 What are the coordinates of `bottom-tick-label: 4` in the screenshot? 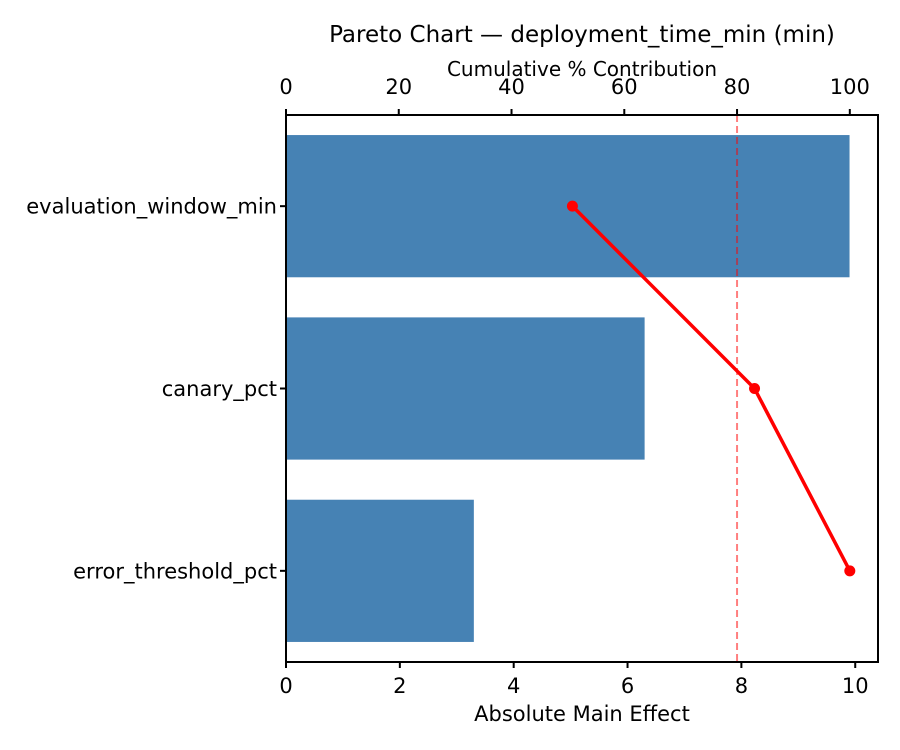 It's located at (513, 686).